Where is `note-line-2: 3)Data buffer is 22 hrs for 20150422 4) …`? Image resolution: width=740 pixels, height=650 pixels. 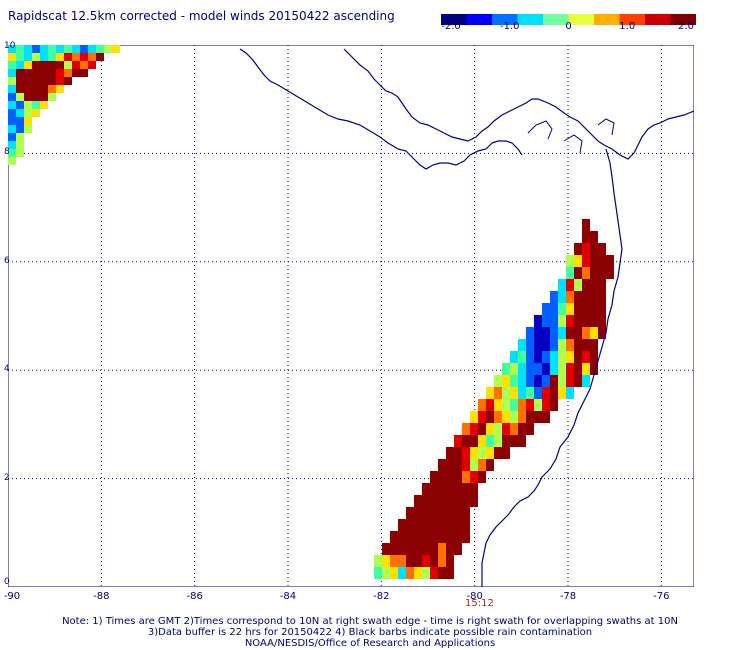
note-line-2: 3)Data buffer is 22 hrs for 20150422 4) … is located at coordinates (370, 632).